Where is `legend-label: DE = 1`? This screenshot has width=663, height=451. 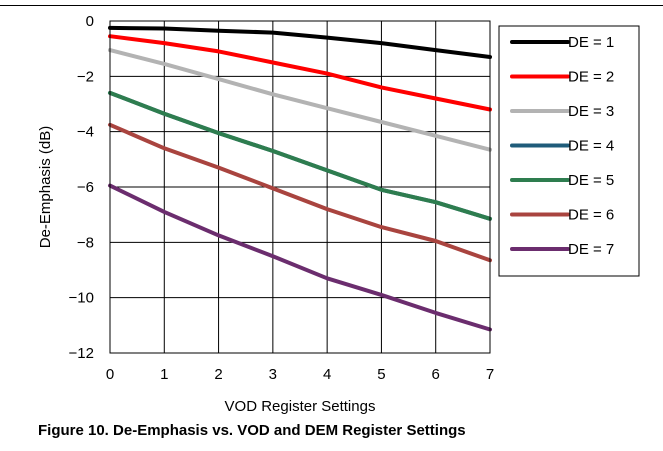 legend-label: DE = 1 is located at coordinates (591, 42).